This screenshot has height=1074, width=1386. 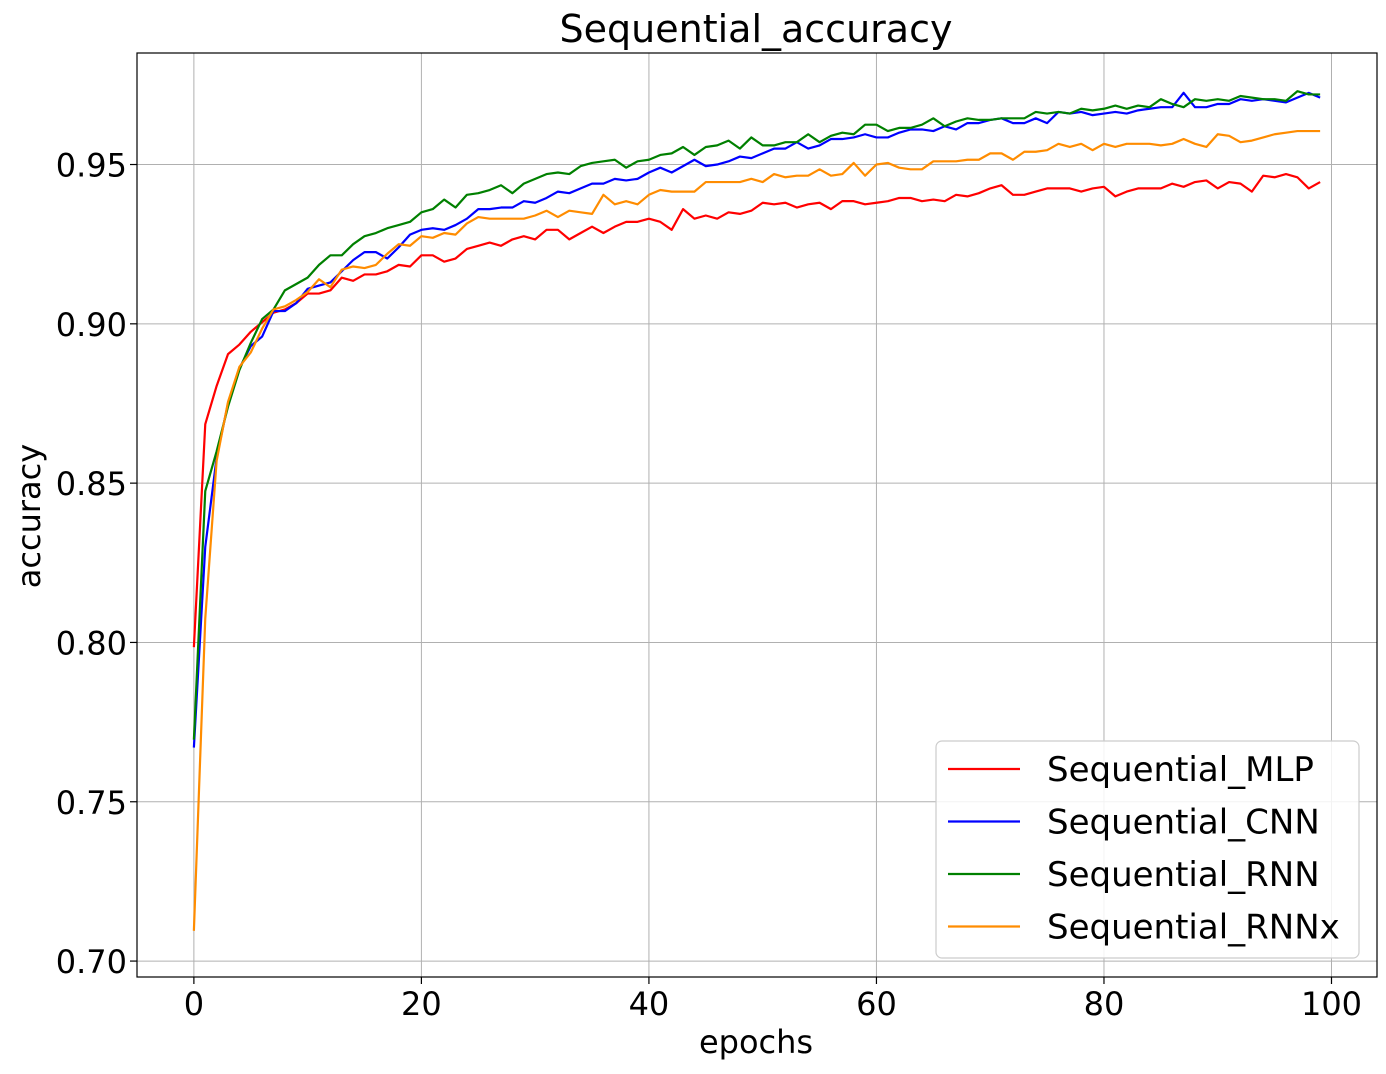 What do you see at coordinates (756, 1042) in the screenshot?
I see `x-axis-title: epochs` at bounding box center [756, 1042].